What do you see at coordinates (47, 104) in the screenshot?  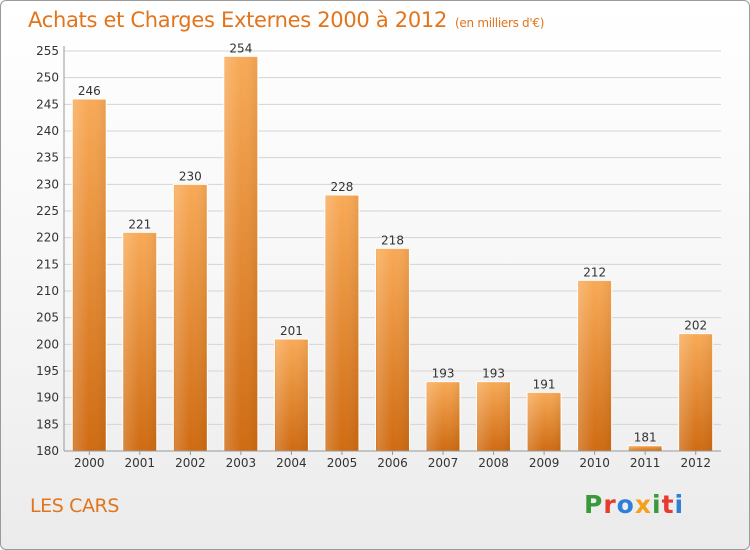 I see `y-tick-label: 245` at bounding box center [47, 104].